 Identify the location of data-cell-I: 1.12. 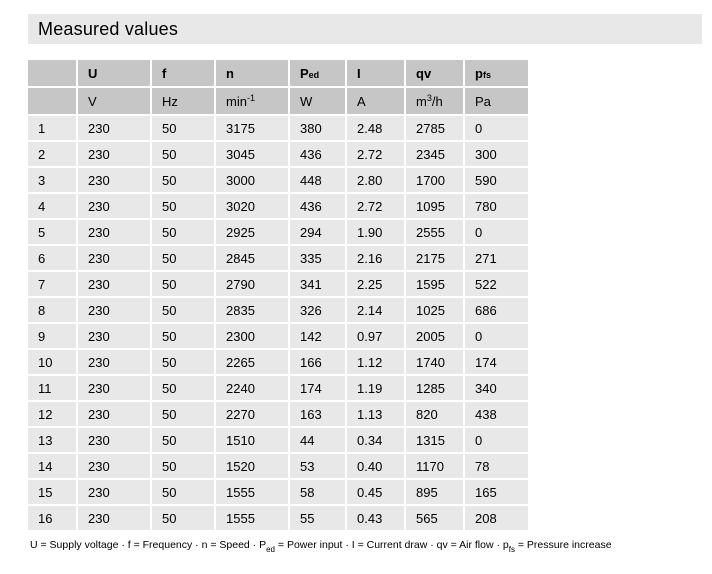
(375, 362).